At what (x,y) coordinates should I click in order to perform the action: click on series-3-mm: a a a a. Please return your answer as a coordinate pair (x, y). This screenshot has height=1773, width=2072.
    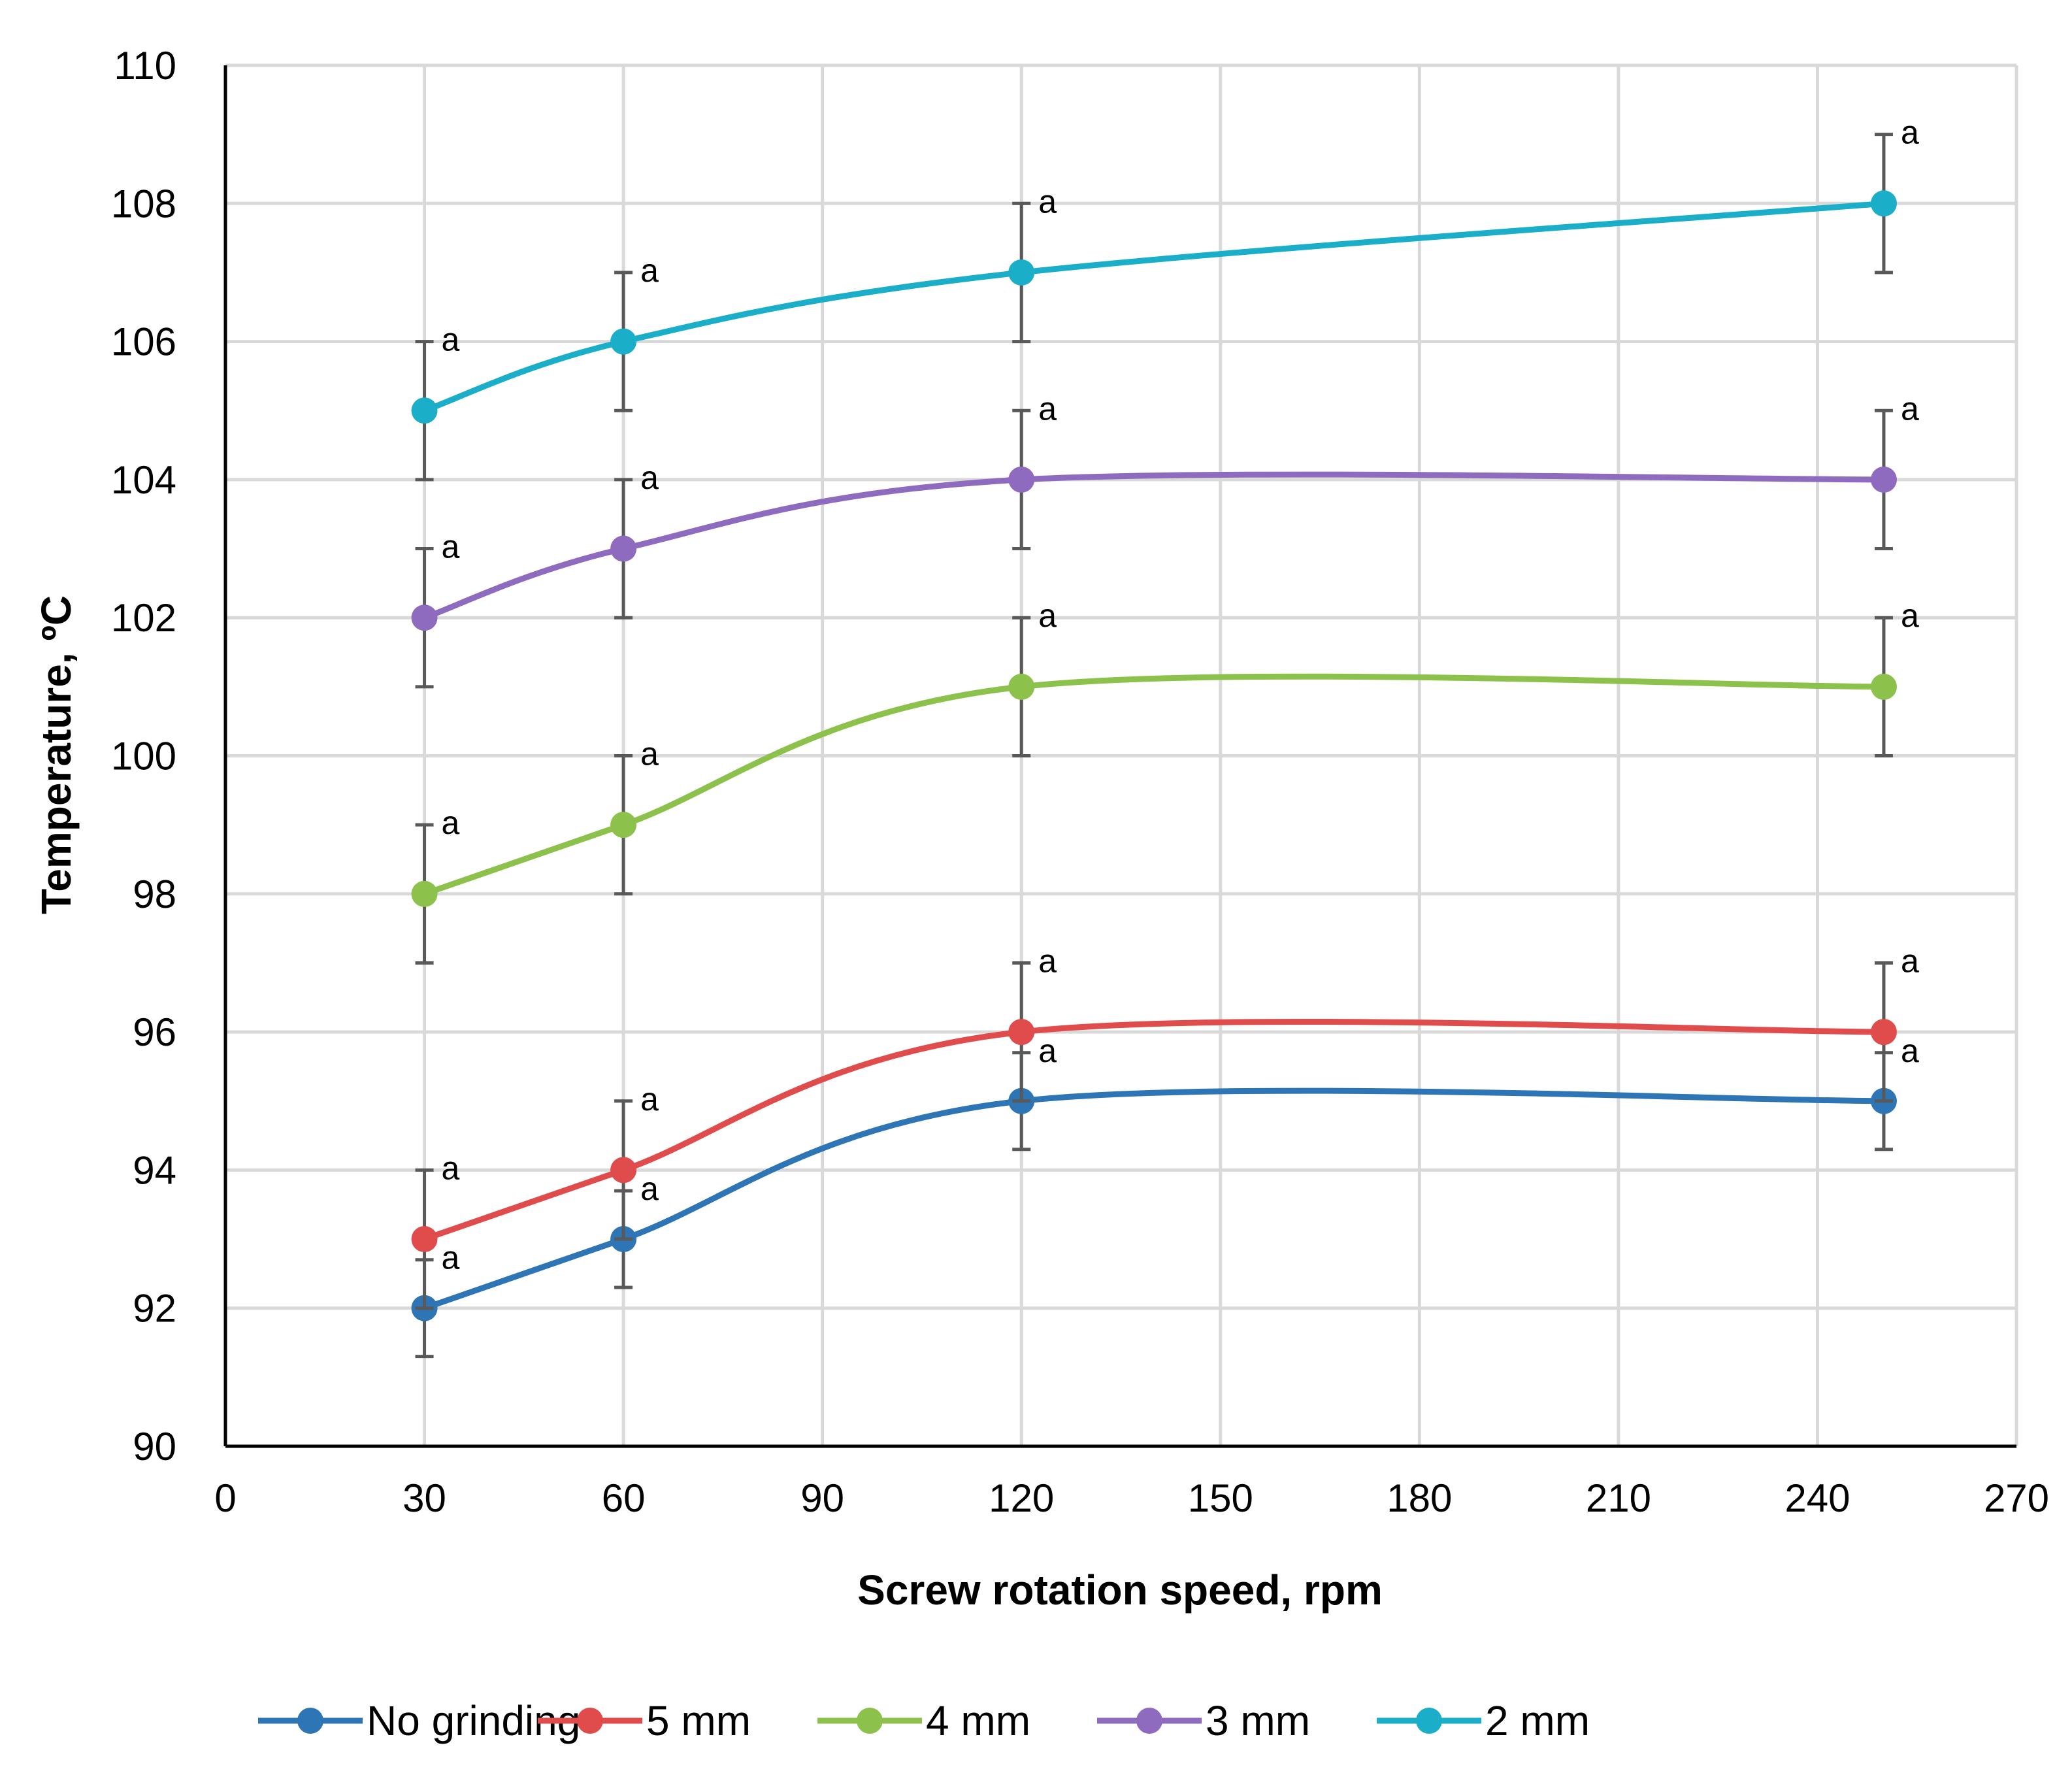
    Looking at the image, I should click on (1165, 540).